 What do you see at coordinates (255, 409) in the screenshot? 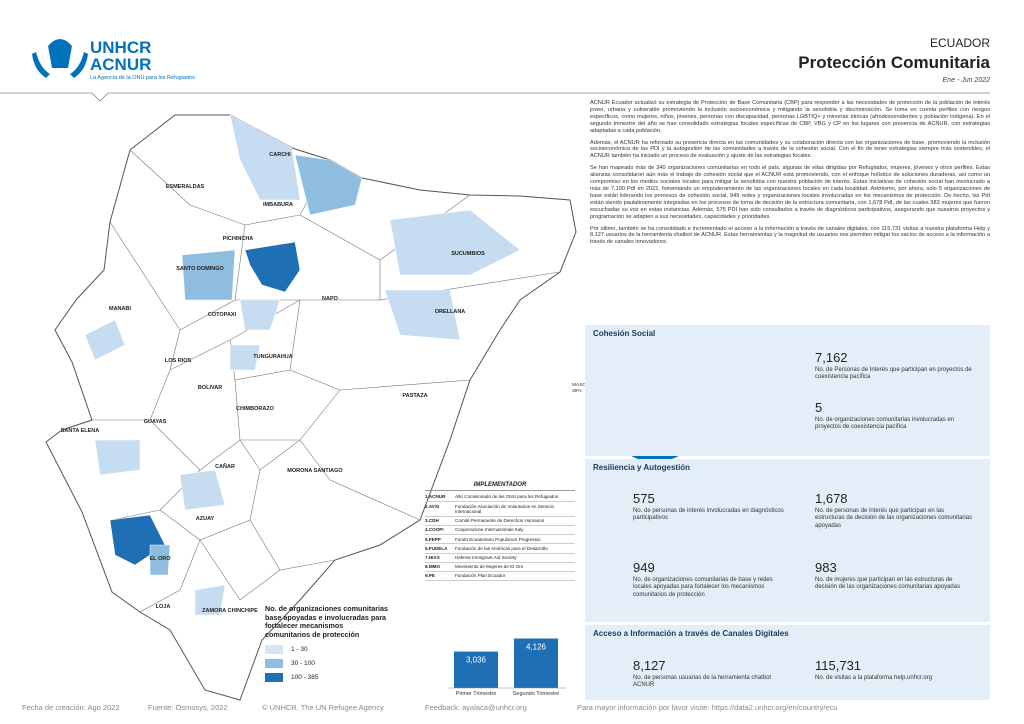
I see `province-label: CHIMBORAZO` at bounding box center [255, 409].